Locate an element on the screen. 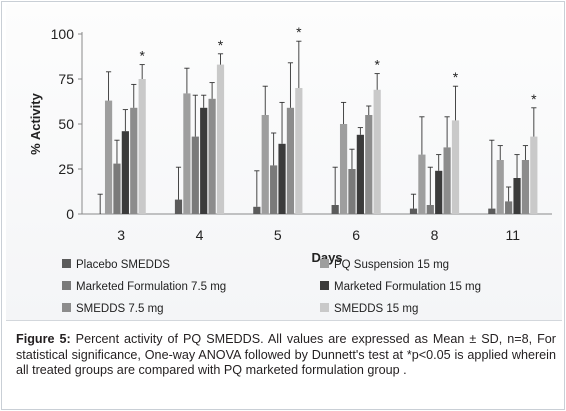 This screenshot has height=411, width=566. legend-label: Placebo SMEDDS is located at coordinates (123, 265).